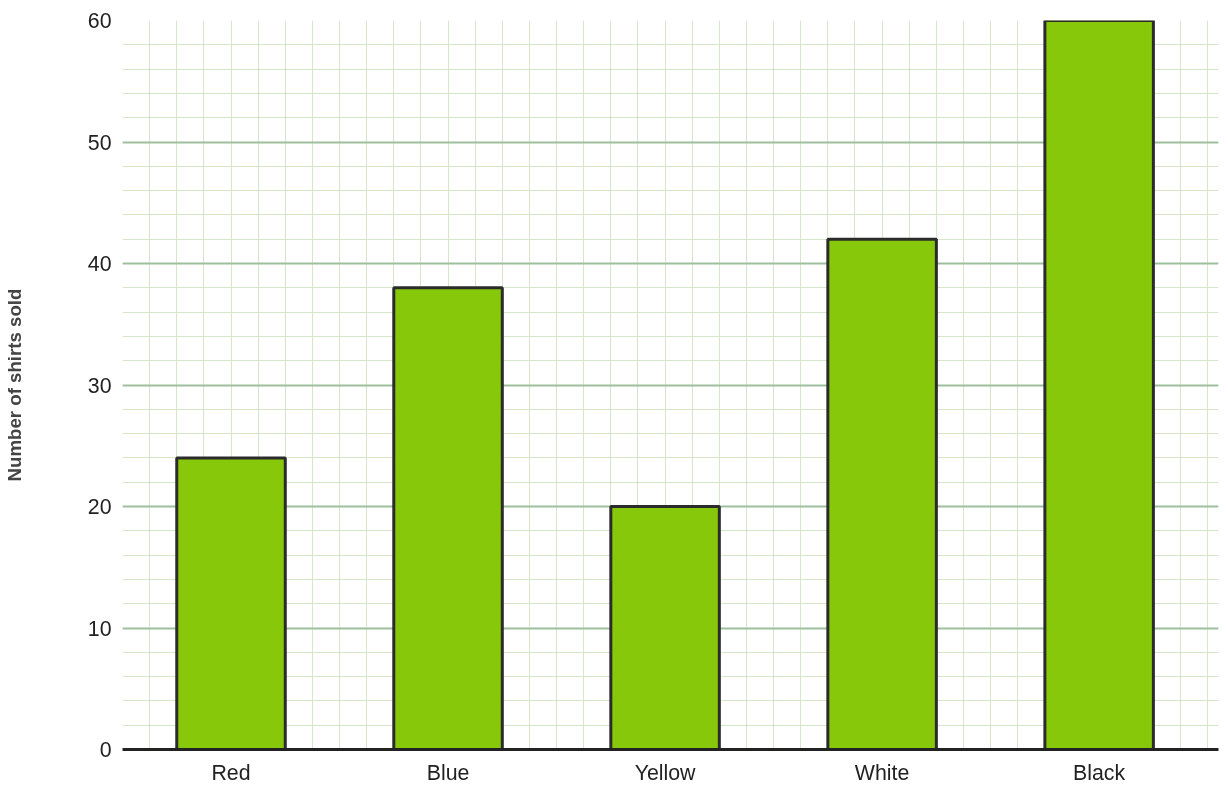  I want to click on y-tick-label: 60, so click(99, 21).